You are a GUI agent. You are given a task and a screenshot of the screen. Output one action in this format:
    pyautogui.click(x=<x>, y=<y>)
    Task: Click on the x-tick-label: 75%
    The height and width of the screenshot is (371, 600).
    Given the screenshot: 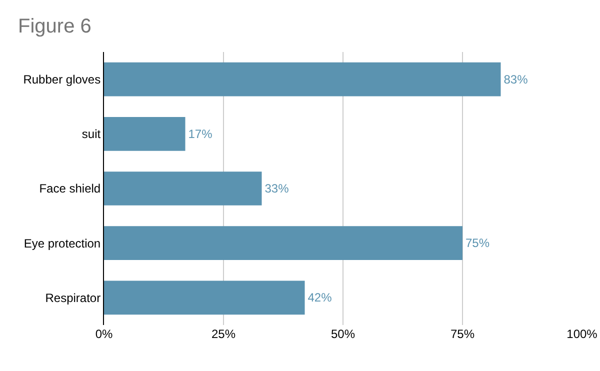 What is the action you would take?
    pyautogui.click(x=462, y=334)
    